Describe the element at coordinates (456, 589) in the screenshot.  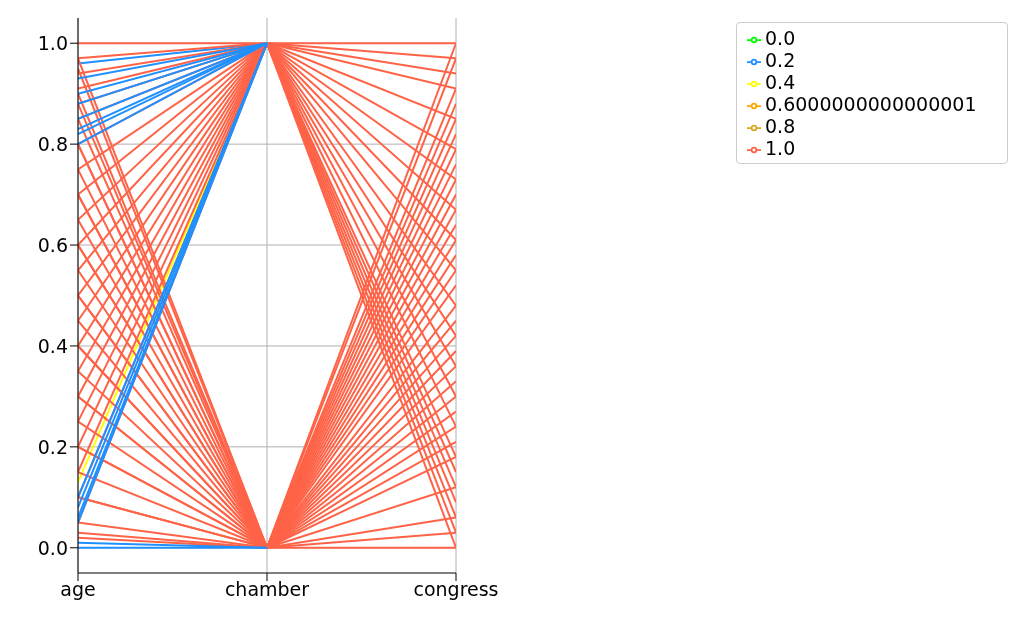
I see `x-tick-label: congress` at that location.